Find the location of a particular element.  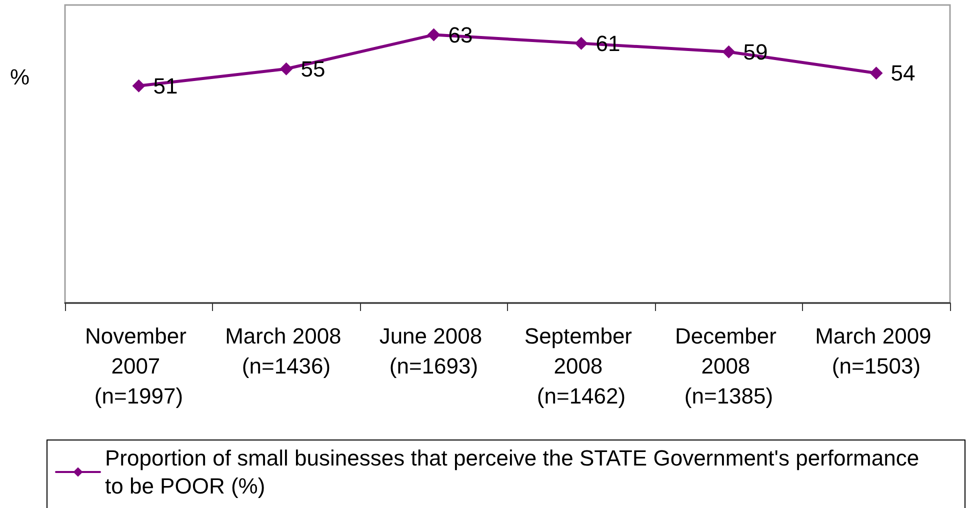

y-axis-title: % is located at coordinates (20, 77).